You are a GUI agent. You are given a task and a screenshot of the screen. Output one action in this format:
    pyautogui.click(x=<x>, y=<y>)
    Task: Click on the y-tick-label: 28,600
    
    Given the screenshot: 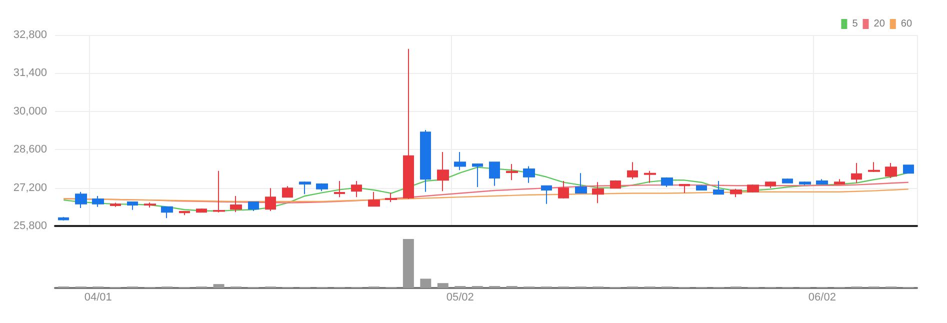 What is the action you would take?
    pyautogui.click(x=30, y=150)
    